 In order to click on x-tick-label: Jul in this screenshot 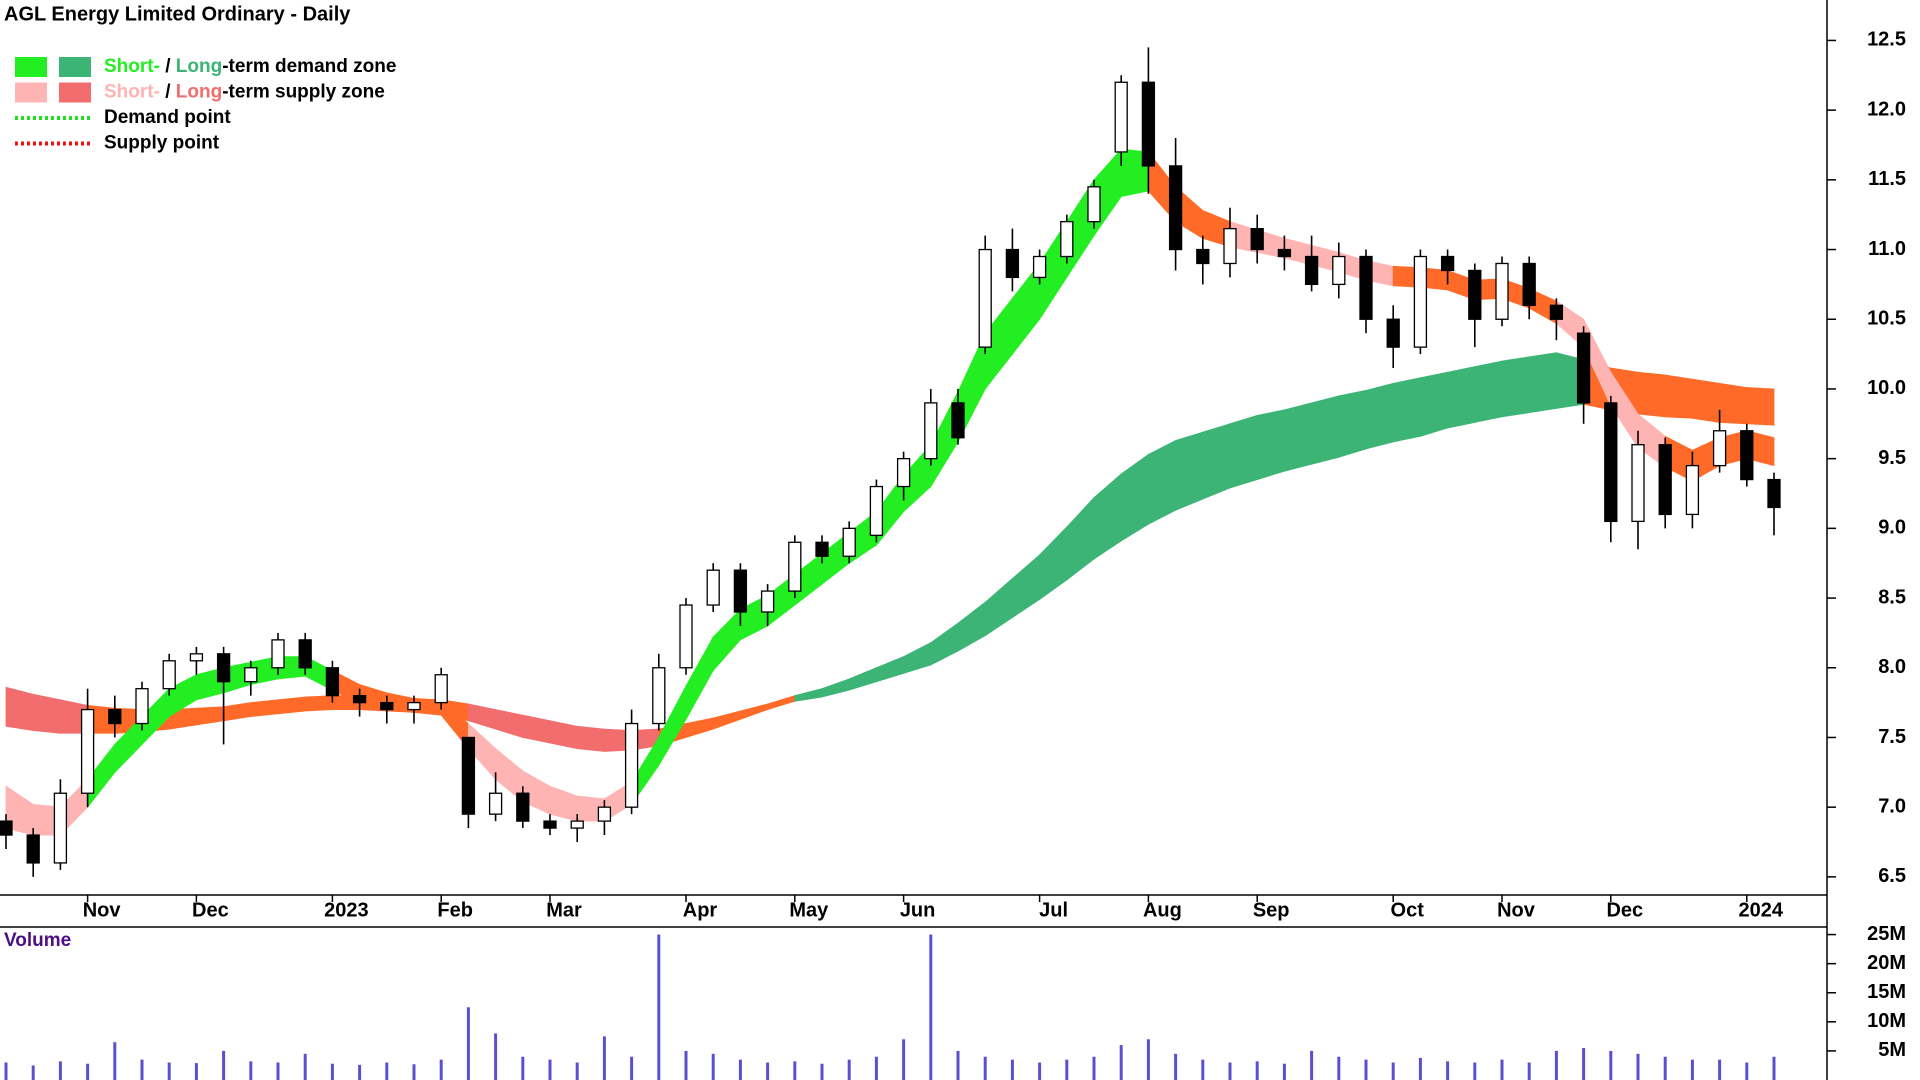, I will do `click(1053, 910)`.